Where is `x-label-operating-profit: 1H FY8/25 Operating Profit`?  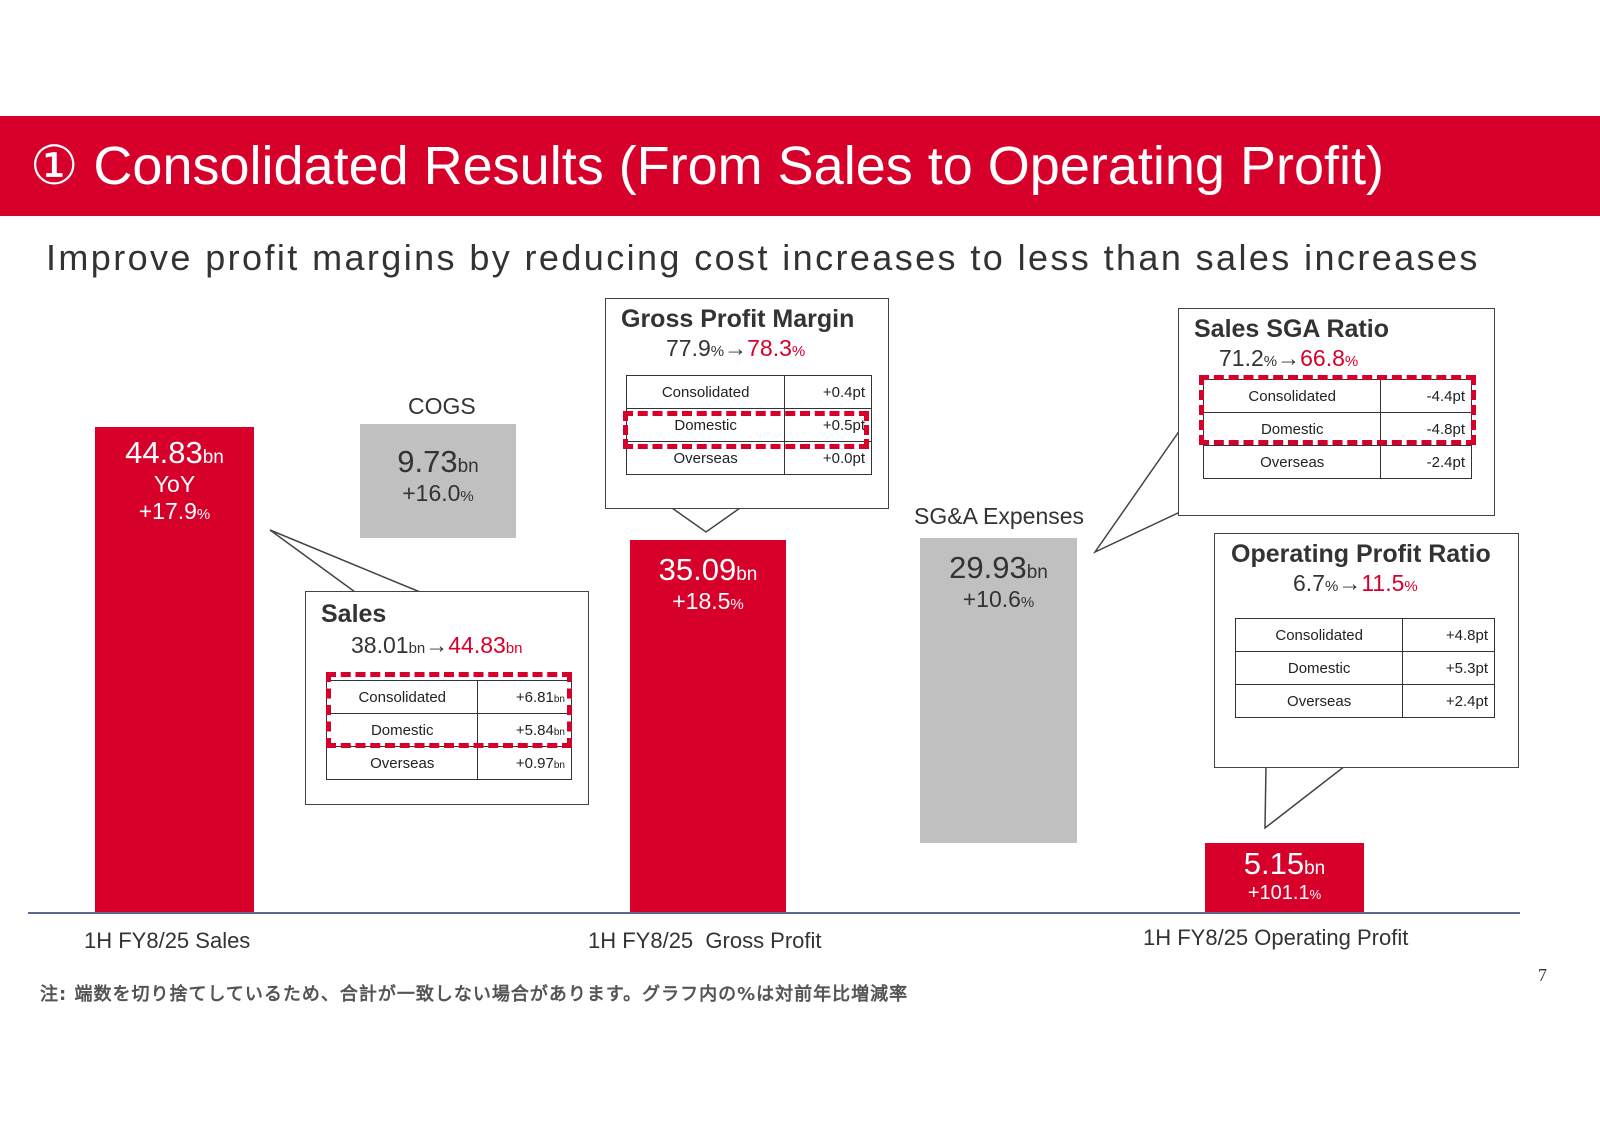 x-label-operating-profit: 1H FY8/25 Operating Profit is located at coordinates (1276, 937).